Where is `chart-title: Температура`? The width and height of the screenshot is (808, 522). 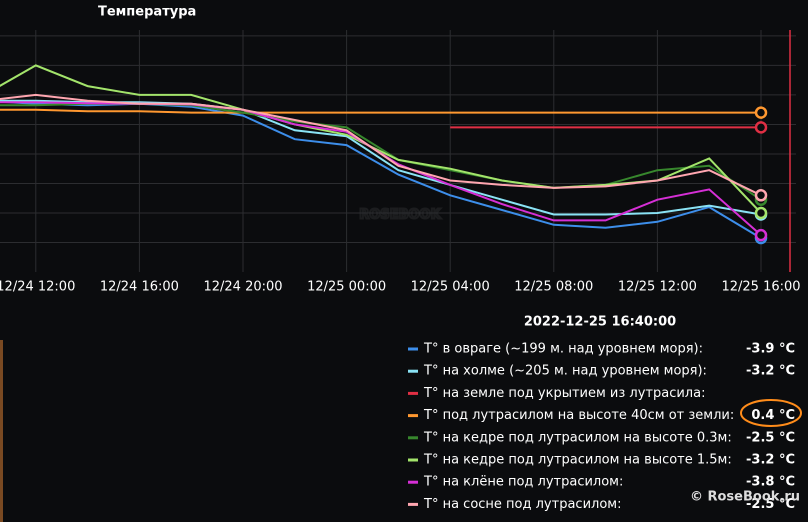 chart-title: Температура is located at coordinates (147, 12).